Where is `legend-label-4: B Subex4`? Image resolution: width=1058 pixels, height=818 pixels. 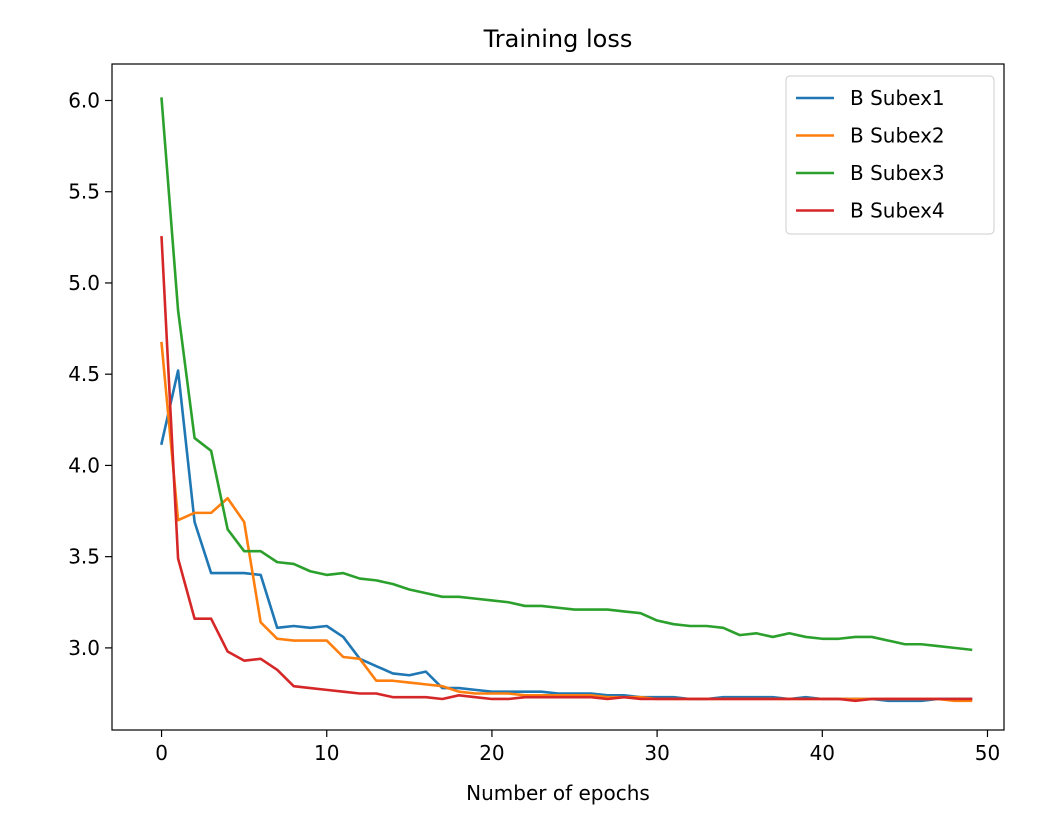
legend-label-4: B Subex4 is located at coordinates (897, 211).